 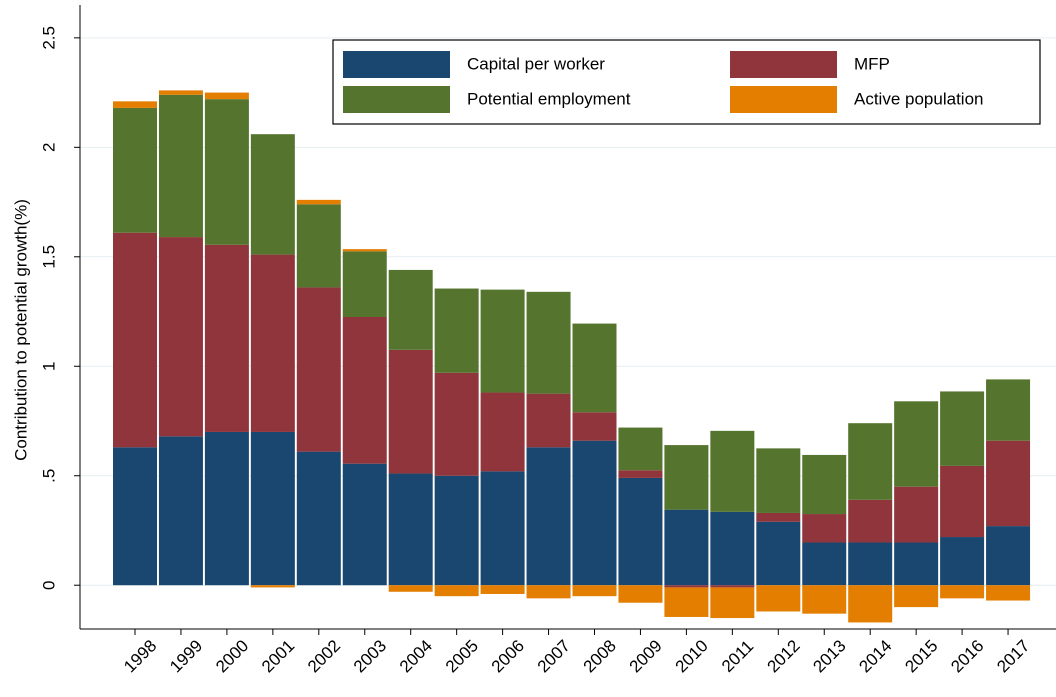 I want to click on x-tick-label: 2004, so click(x=416, y=656).